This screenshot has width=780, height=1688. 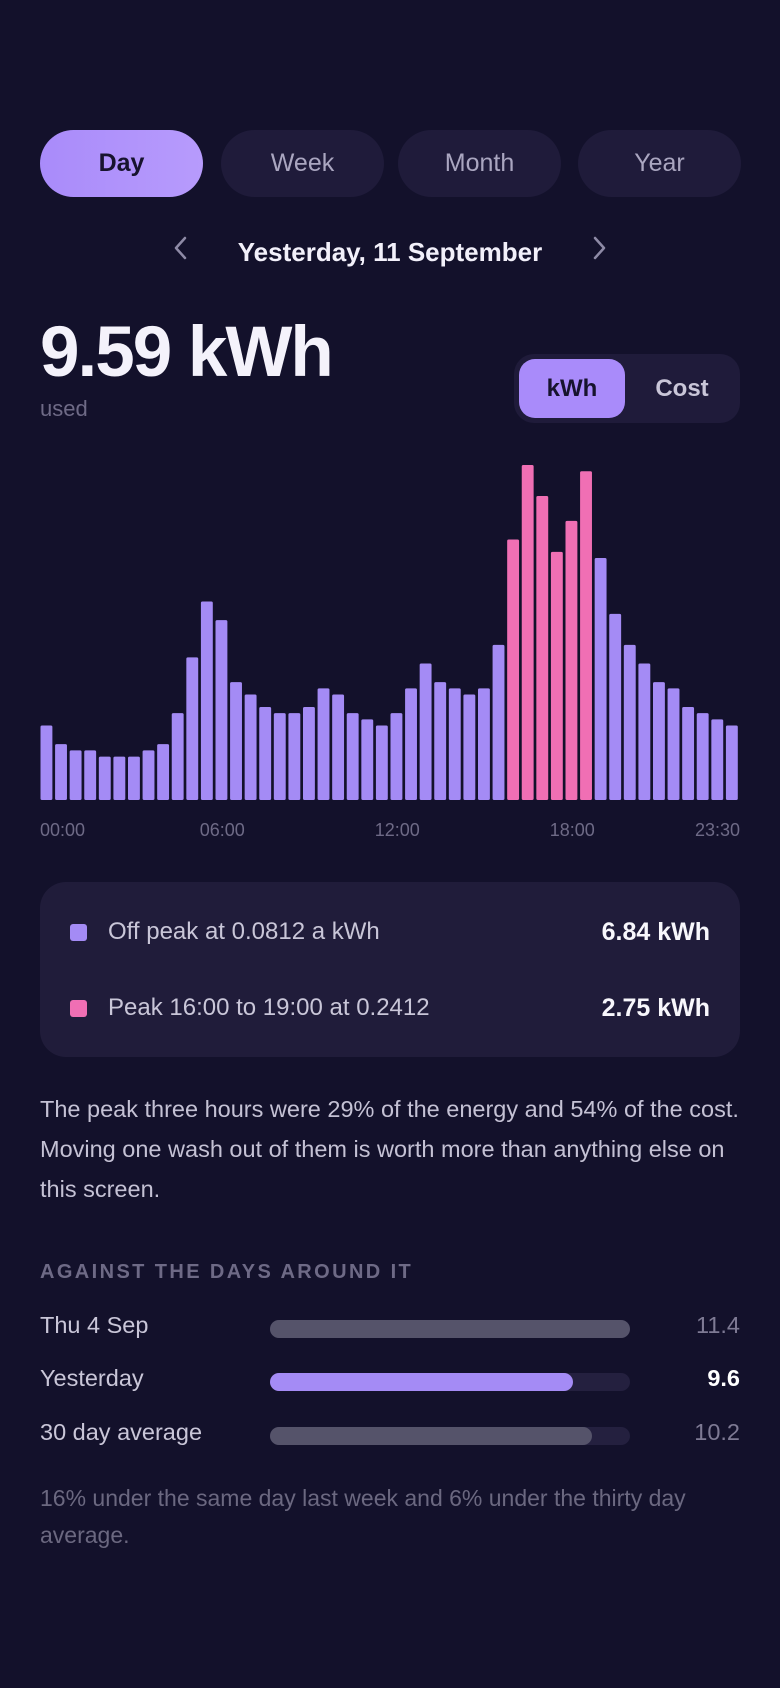 What do you see at coordinates (390, 932) in the screenshot?
I see `legend-row: Off peak at 0.0812 a kWh 6.84 kWh` at bounding box center [390, 932].